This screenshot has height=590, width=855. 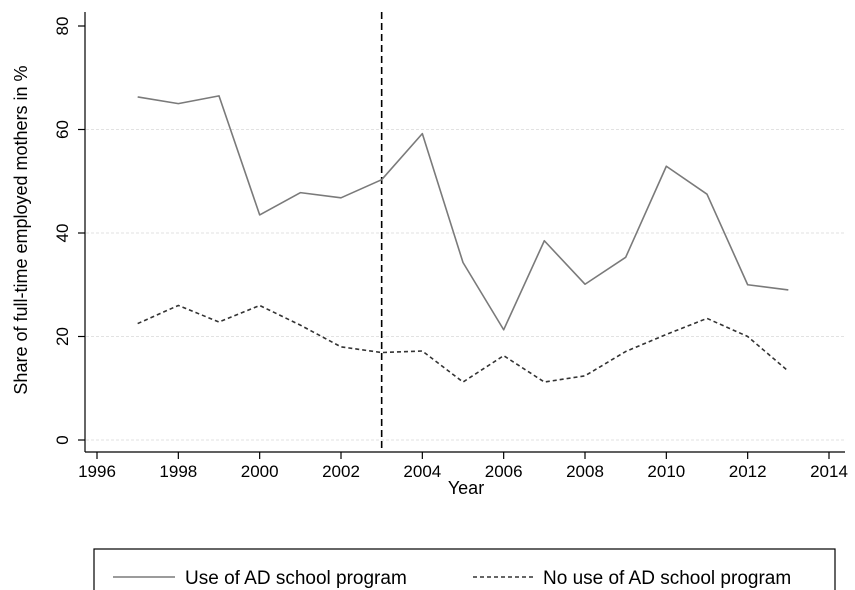 What do you see at coordinates (466, 488) in the screenshot?
I see `x-axis-title: Year` at bounding box center [466, 488].